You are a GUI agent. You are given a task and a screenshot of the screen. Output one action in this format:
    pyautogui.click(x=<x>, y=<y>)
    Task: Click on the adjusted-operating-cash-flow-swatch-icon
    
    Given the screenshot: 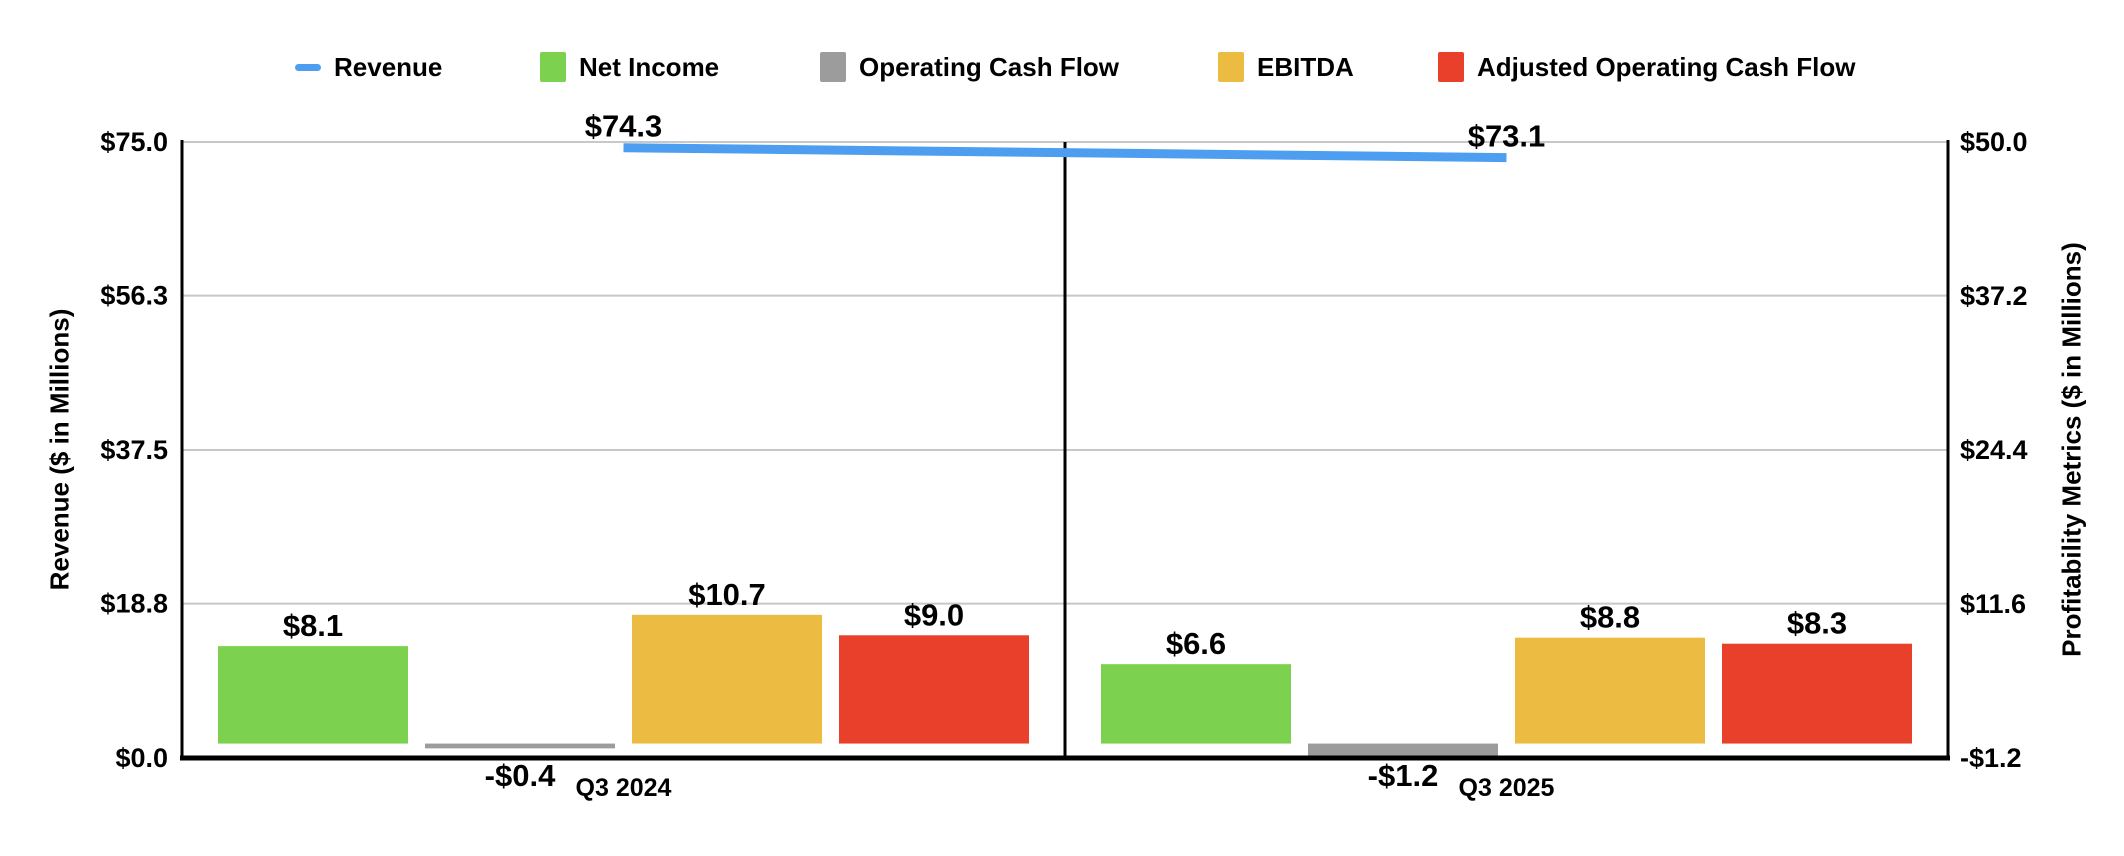 What is the action you would take?
    pyautogui.click(x=1451, y=67)
    